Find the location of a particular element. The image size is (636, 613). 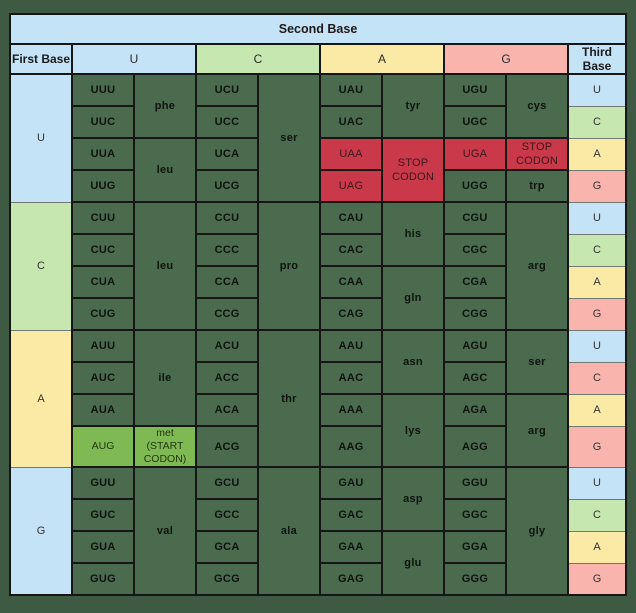

amino-cell: lys is located at coordinates (413, 430).